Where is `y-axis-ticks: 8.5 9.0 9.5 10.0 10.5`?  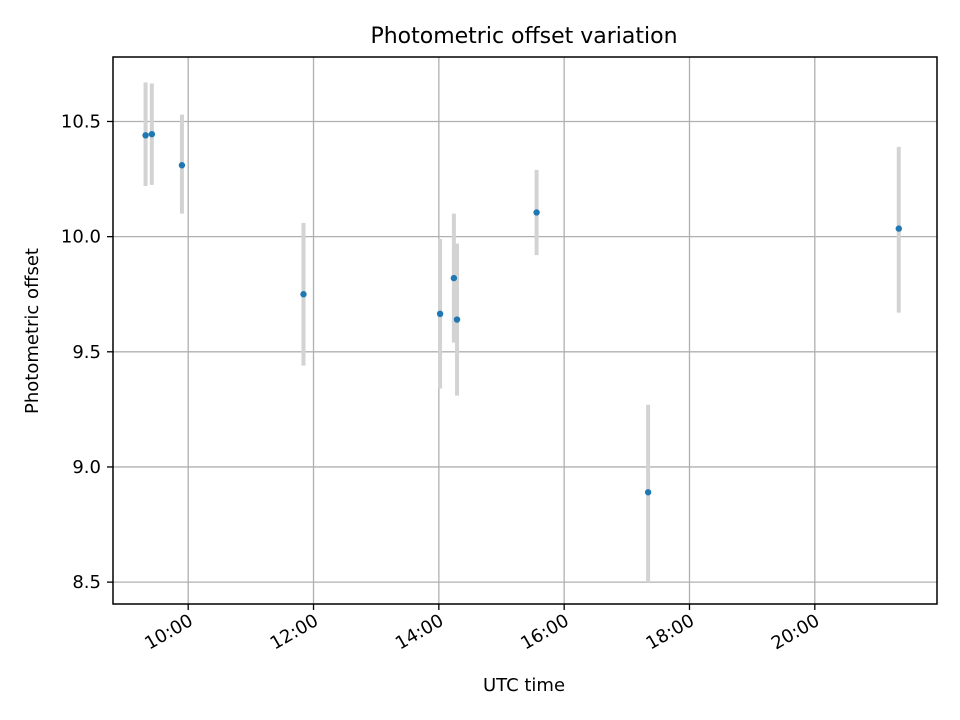 y-axis-ticks: 8.5 9.0 9.5 10.0 10.5 is located at coordinates (87, 352).